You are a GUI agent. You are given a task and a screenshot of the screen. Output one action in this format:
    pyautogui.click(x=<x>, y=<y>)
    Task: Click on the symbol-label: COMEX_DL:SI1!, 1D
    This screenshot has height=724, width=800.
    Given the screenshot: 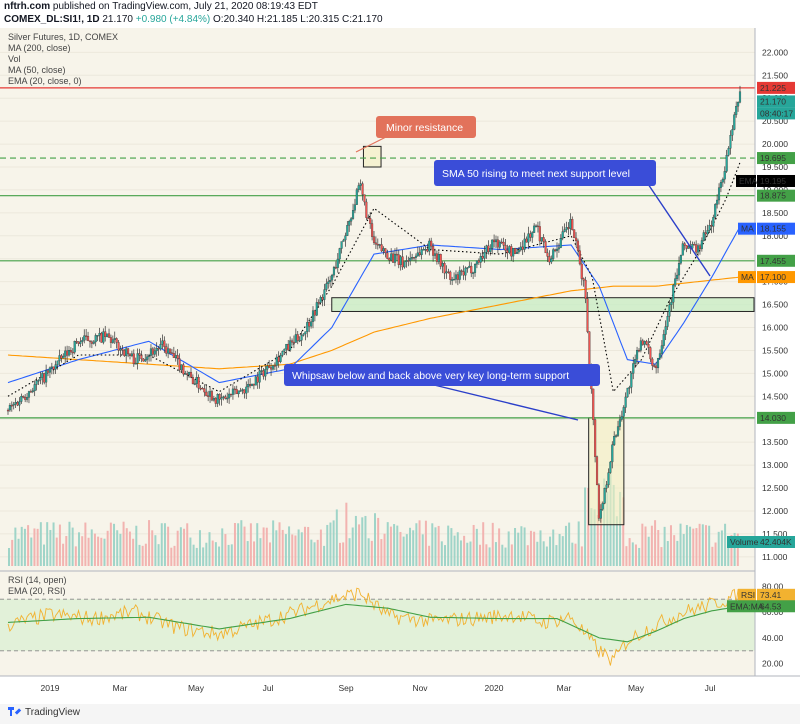 What is the action you would take?
    pyautogui.click(x=52, y=19)
    